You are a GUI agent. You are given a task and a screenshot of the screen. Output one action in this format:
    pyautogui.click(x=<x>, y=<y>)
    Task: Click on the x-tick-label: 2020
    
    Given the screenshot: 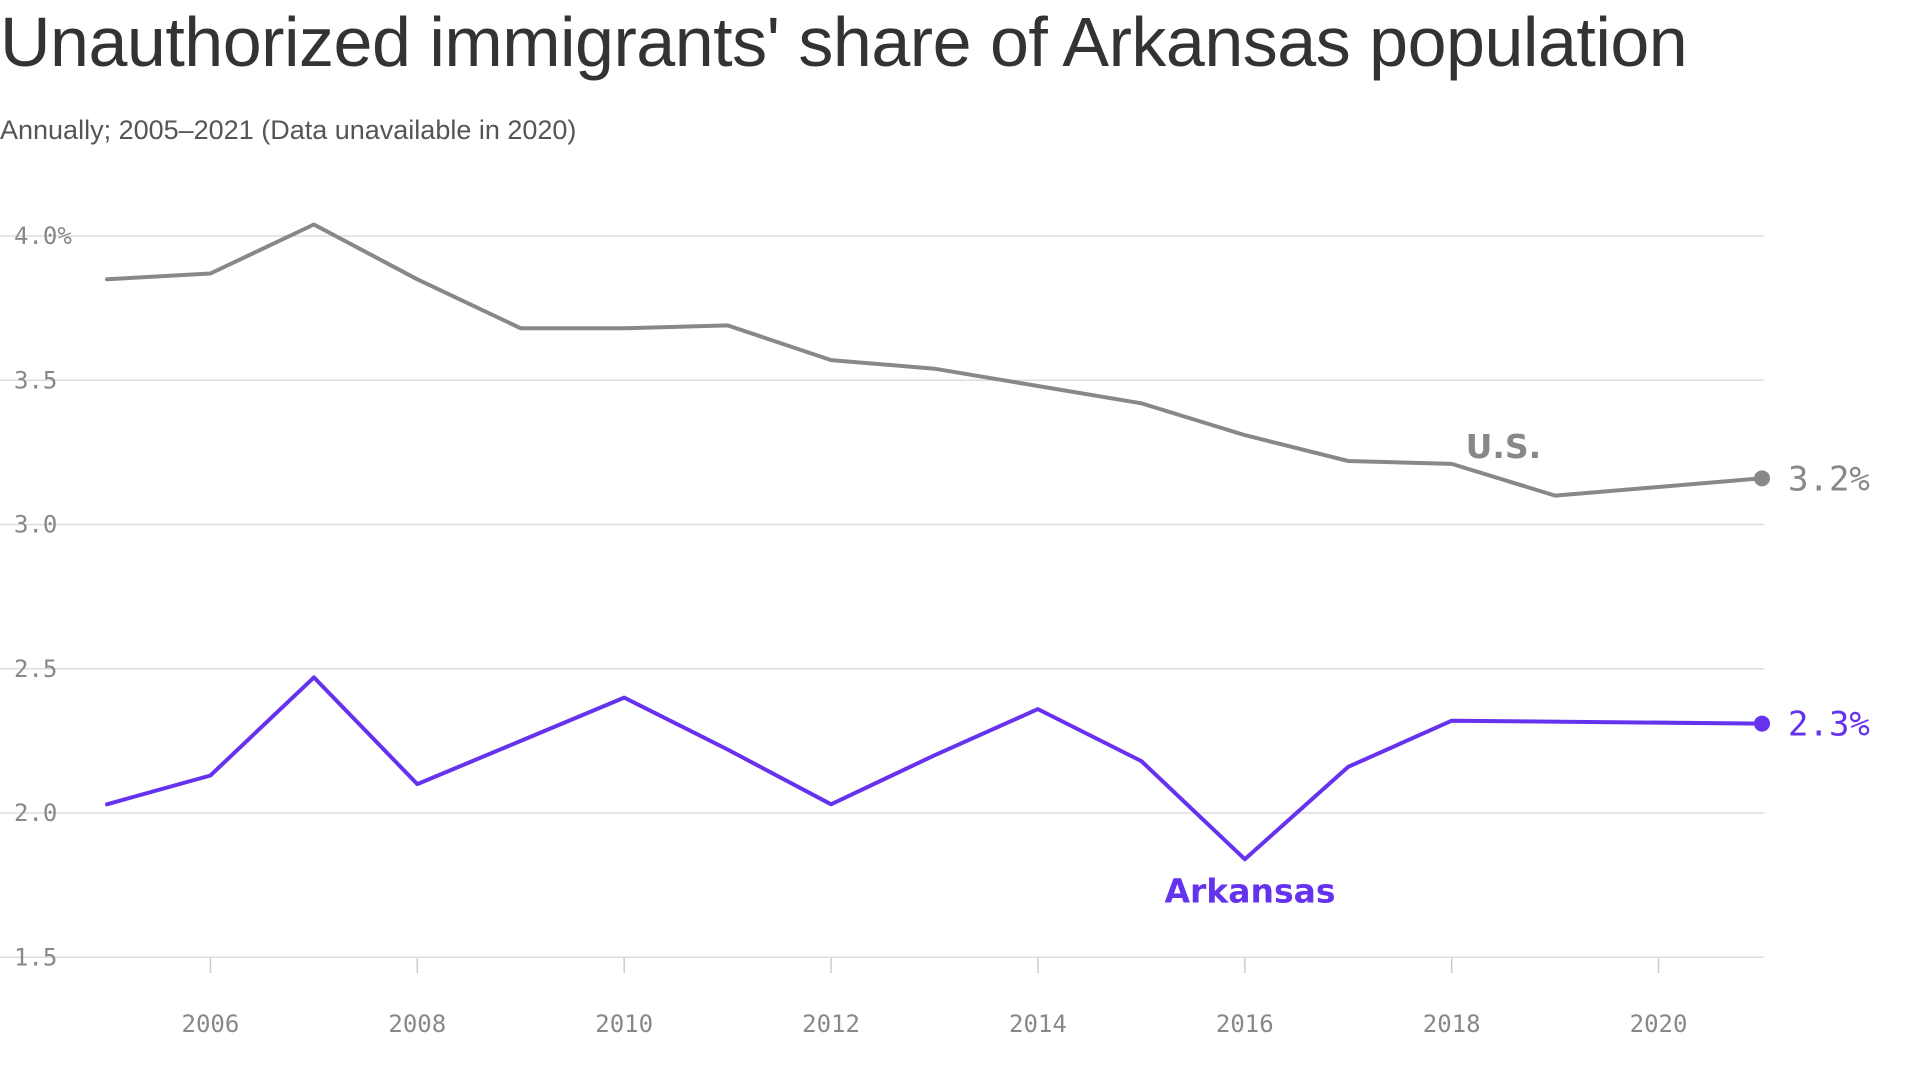 What is the action you would take?
    pyautogui.click(x=1659, y=1024)
    